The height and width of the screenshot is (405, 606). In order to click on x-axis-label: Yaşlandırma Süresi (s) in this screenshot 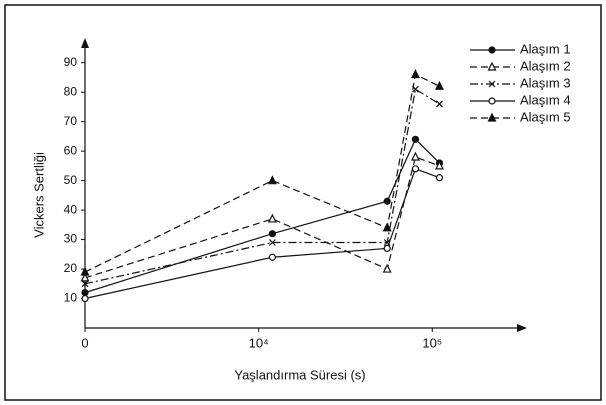, I will do `click(299, 374)`.